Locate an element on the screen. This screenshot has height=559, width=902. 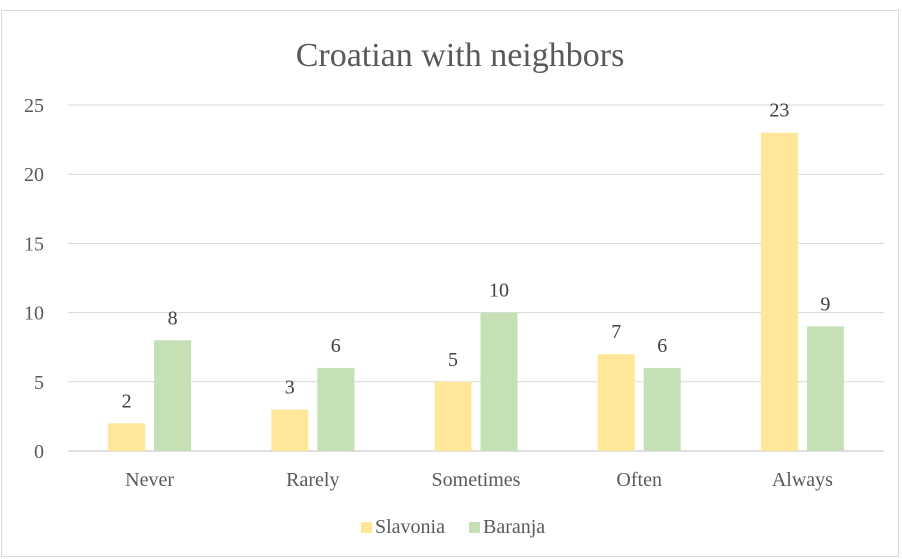
data-label: 10 is located at coordinates (499, 291).